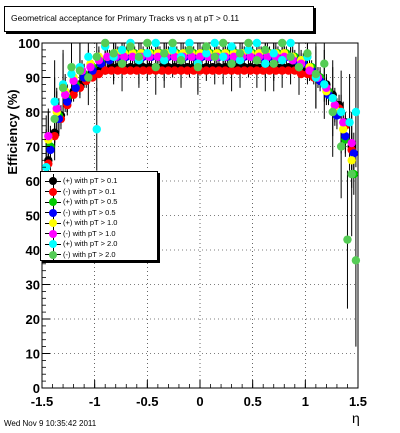 The height and width of the screenshot is (433, 400). I want to click on x-tick-label: 0.5, so click(253, 401).